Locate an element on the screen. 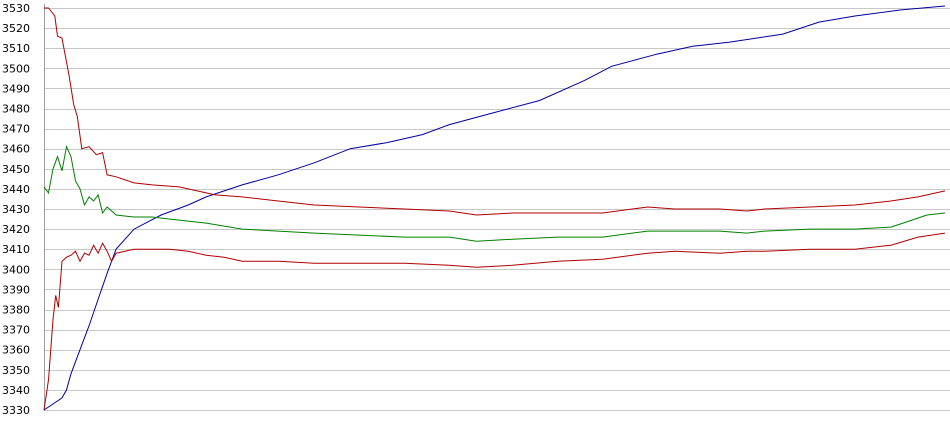  y-tick-label: 3450 is located at coordinates (16, 169).